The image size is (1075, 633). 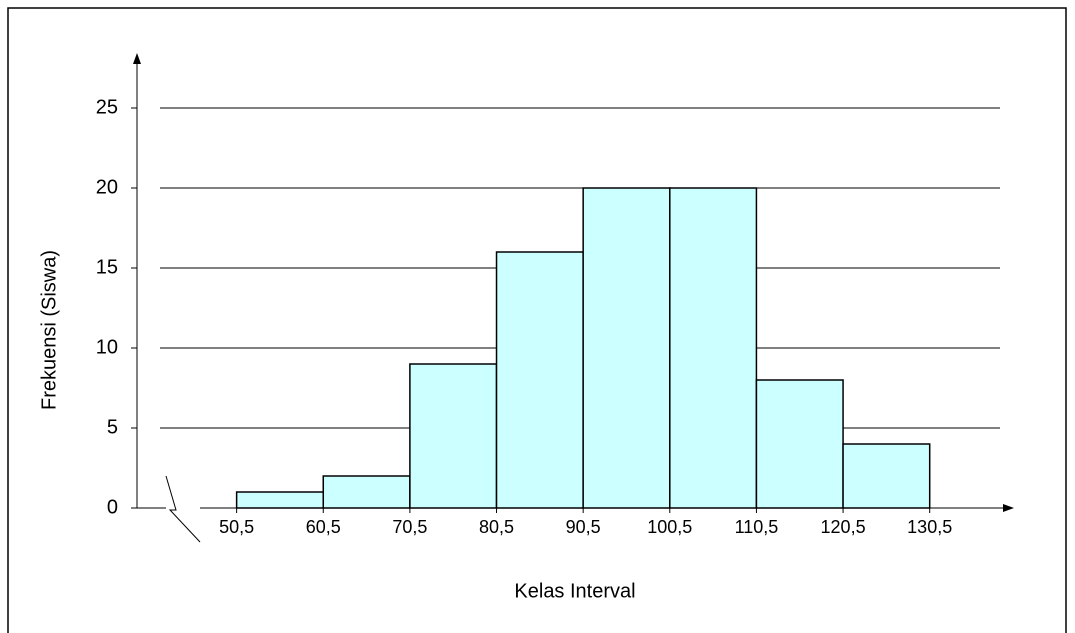 I want to click on y-axis-label: Frekuensi (Siswa), so click(x=49, y=330).